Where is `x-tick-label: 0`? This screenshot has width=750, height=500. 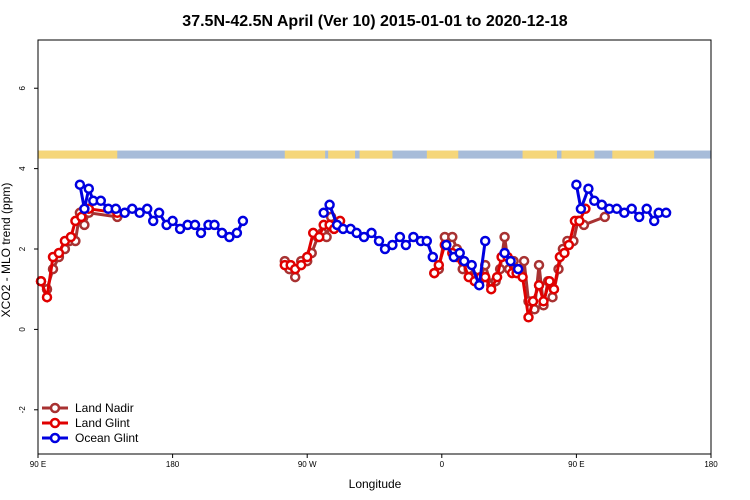 x-tick-label: 0 is located at coordinates (442, 464).